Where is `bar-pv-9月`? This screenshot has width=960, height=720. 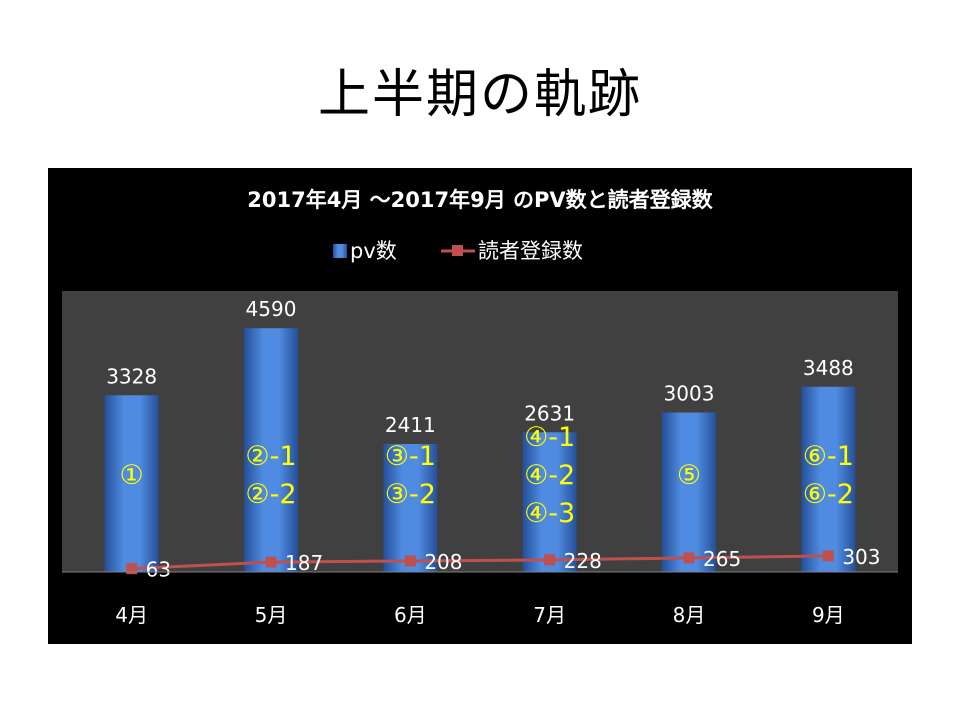 bar-pv-9月 is located at coordinates (828, 479).